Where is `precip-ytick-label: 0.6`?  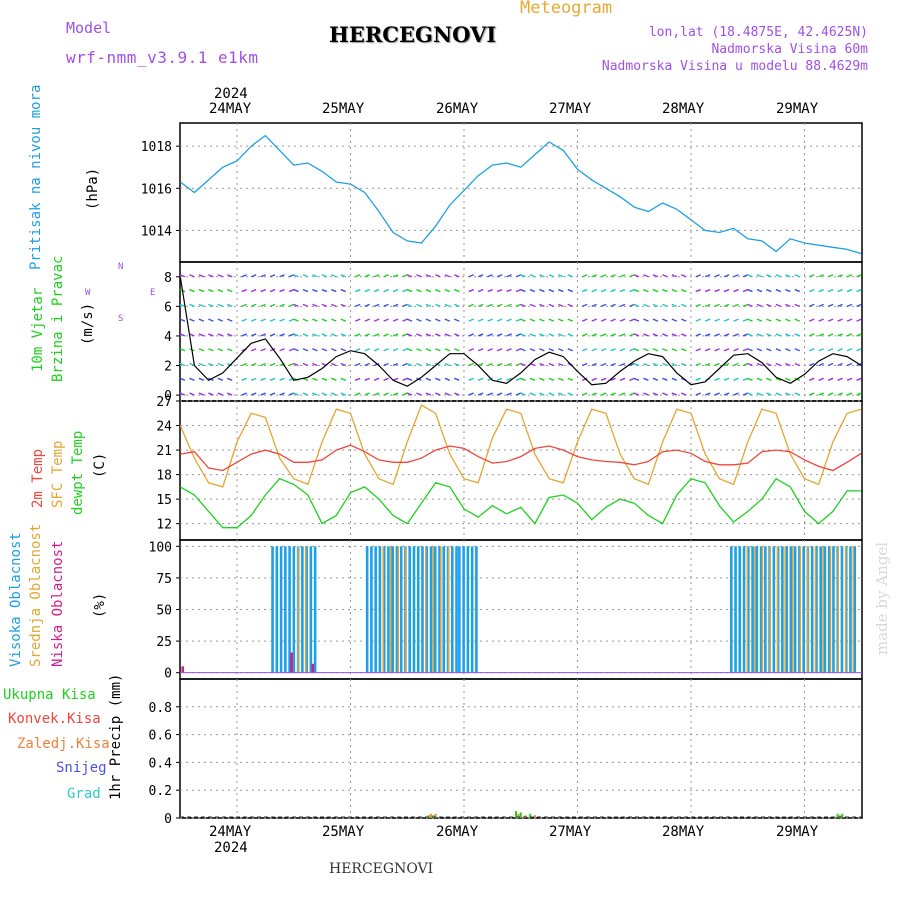
precip-ytick-label: 0.6 is located at coordinates (160, 736).